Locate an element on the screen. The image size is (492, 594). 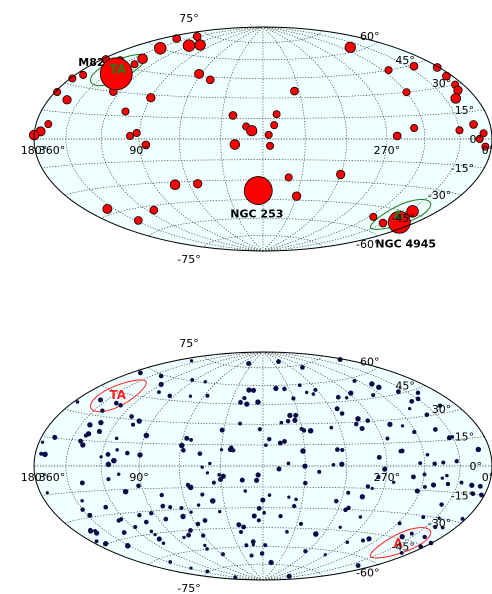
named-source-marker is located at coordinates (258, 190).